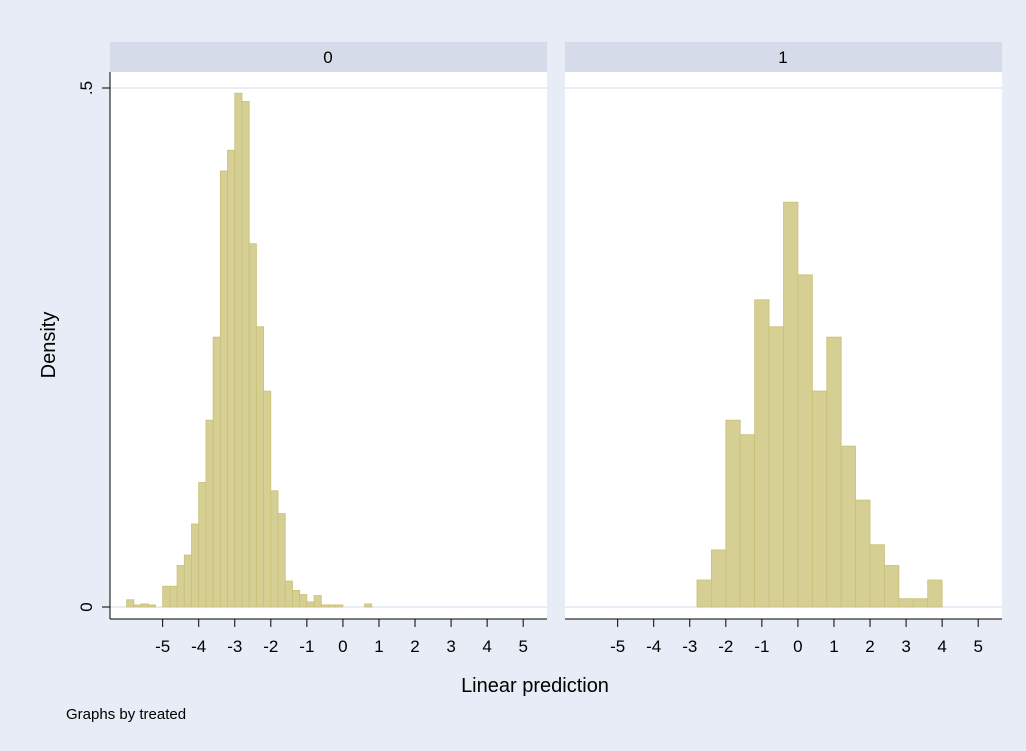 Image resolution: width=1026 pixels, height=751 pixels. I want to click on y-axis-title: Density, so click(49, 345).